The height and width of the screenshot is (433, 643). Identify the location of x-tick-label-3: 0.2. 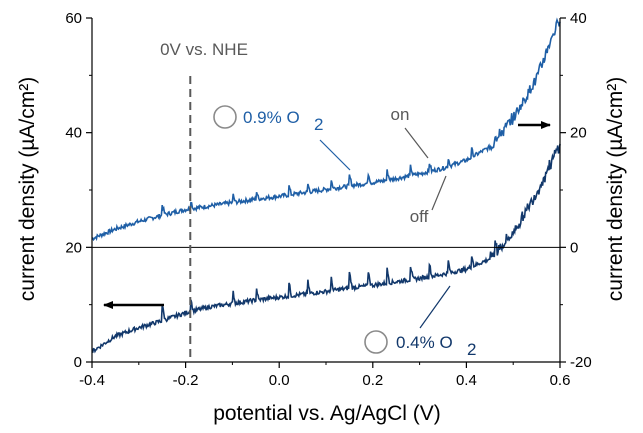
(372, 380).